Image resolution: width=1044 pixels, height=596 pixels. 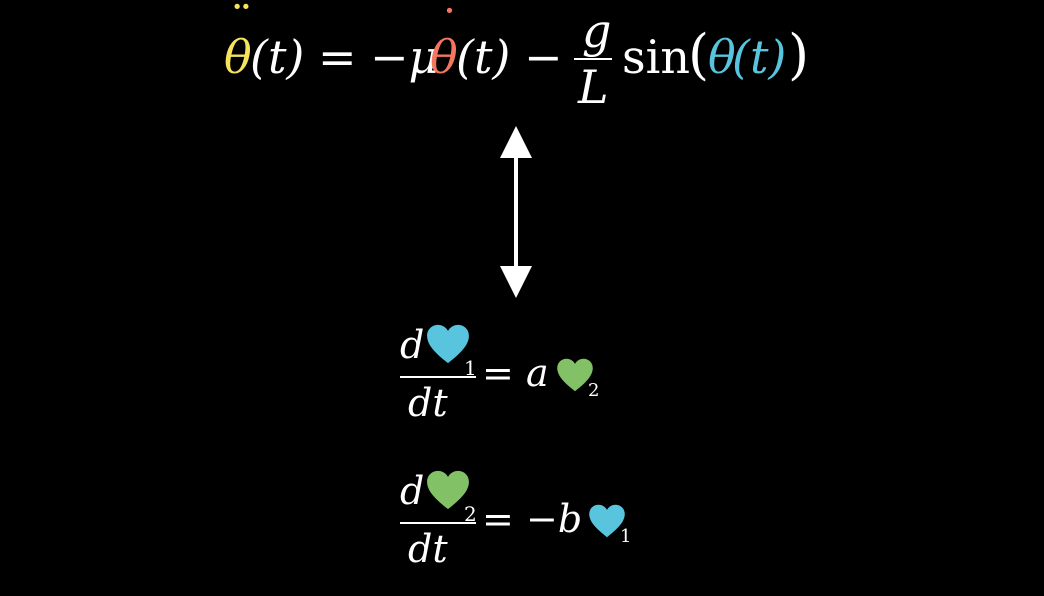 What do you see at coordinates (470, 368) in the screenshot?
I see `heart-subscript-1: 1` at bounding box center [470, 368].